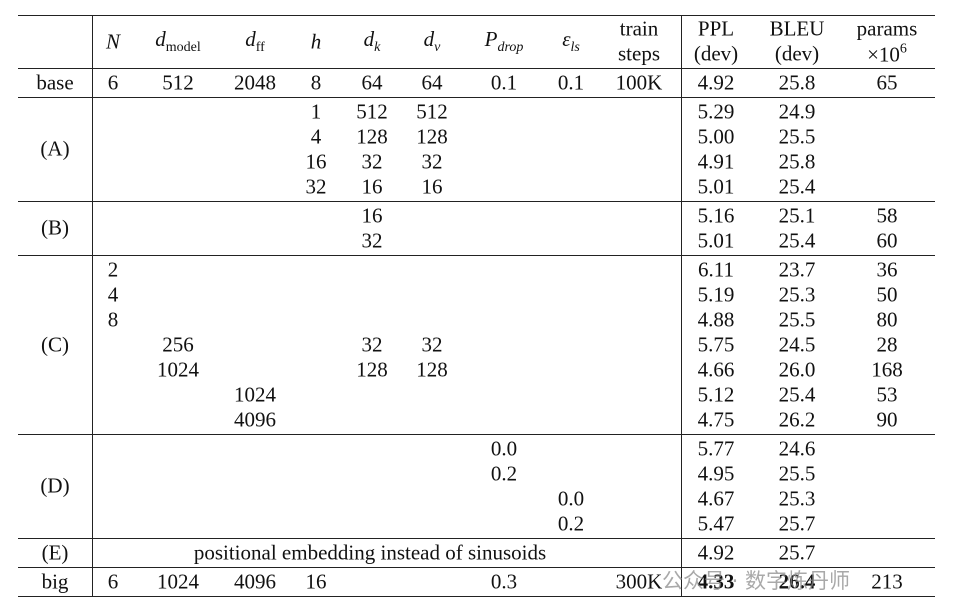  I want to click on watermark: 公众号 · 数字炼丹师, so click(756, 581).